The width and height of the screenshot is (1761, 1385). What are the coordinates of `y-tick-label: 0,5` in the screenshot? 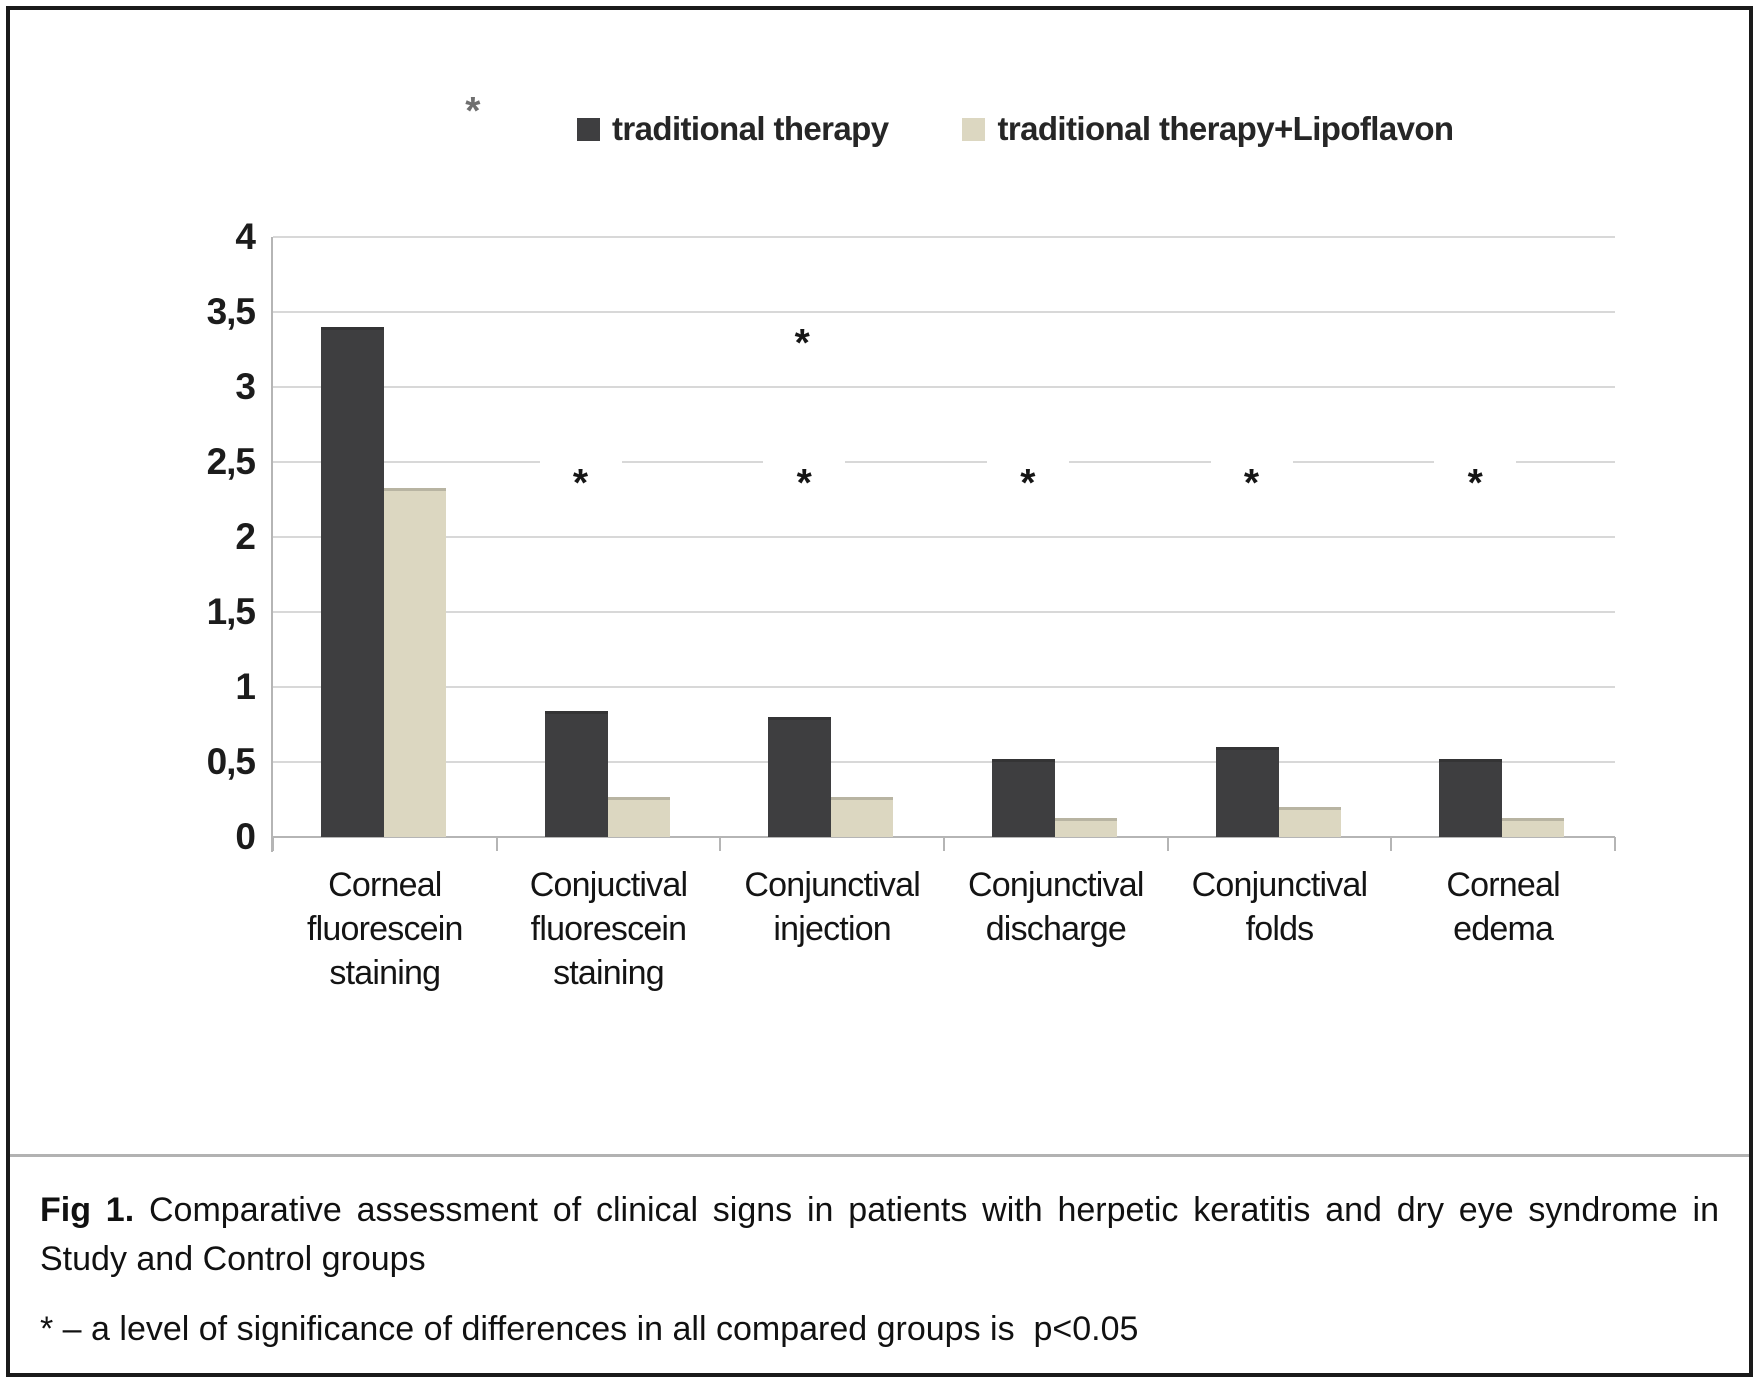 It's located at (231, 761).